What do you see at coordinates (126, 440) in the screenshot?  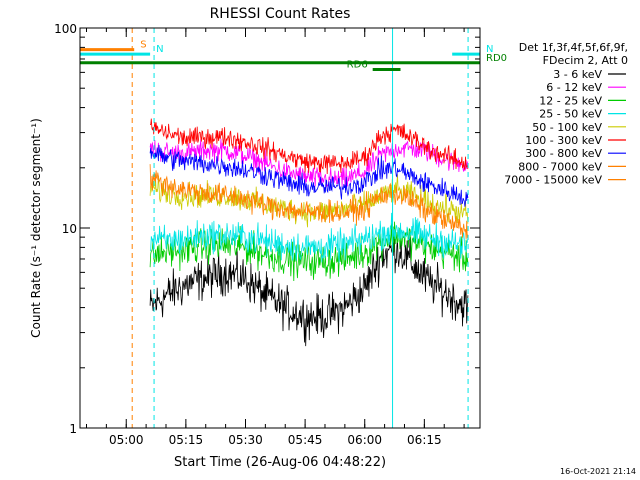 I see `x-tick-label: 05:00` at bounding box center [126, 440].